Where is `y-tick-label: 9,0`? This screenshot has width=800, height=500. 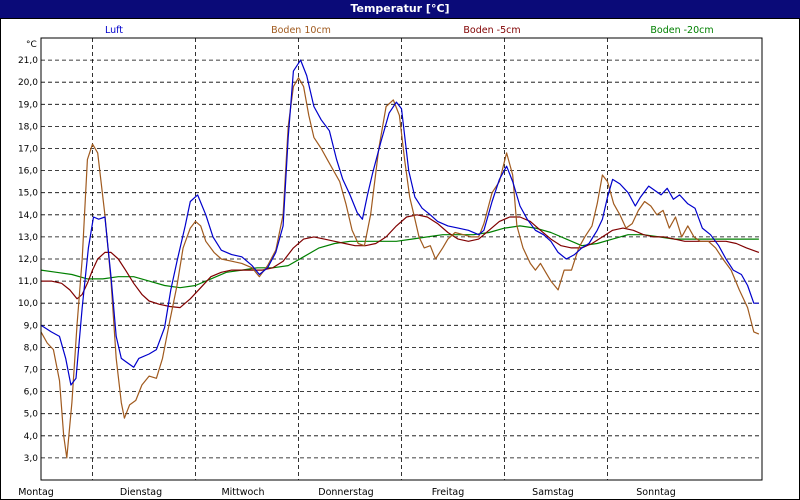
y-tick-label: 9,0 is located at coordinates (31, 326).